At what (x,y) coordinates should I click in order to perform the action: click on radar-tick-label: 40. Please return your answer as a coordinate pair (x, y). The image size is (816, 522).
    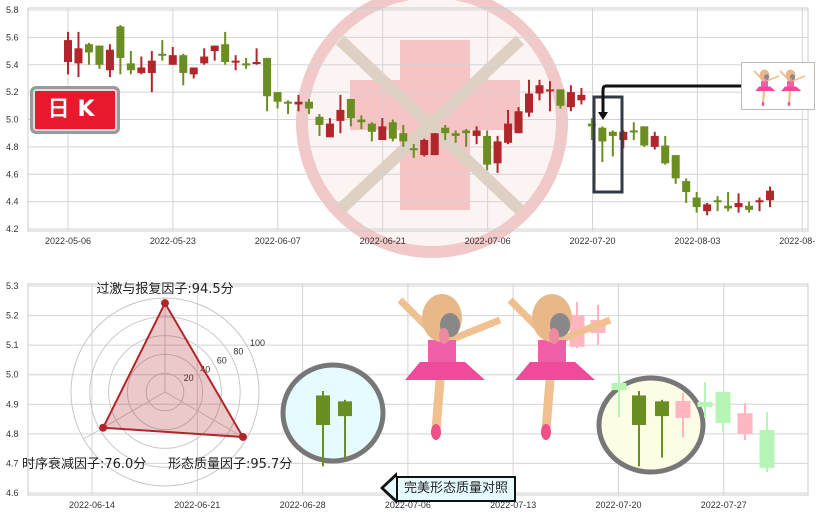
    Looking at the image, I should click on (205, 369).